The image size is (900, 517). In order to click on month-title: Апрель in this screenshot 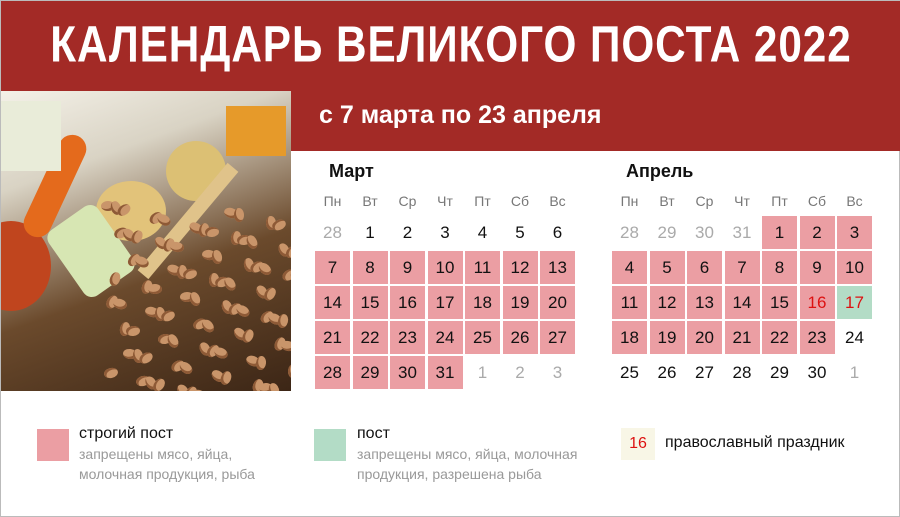, I will do `click(660, 171)`.